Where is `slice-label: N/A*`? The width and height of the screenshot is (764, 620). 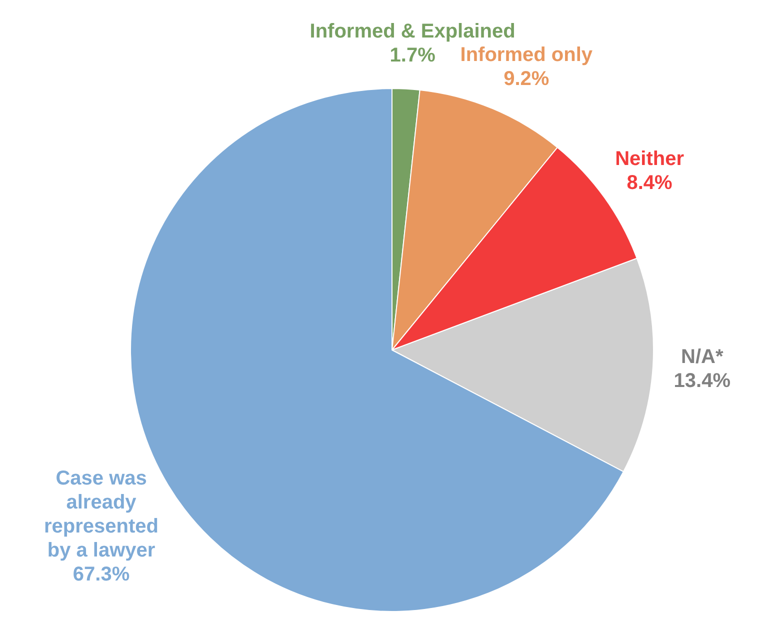
slice-label: N/A* is located at coordinates (702, 357).